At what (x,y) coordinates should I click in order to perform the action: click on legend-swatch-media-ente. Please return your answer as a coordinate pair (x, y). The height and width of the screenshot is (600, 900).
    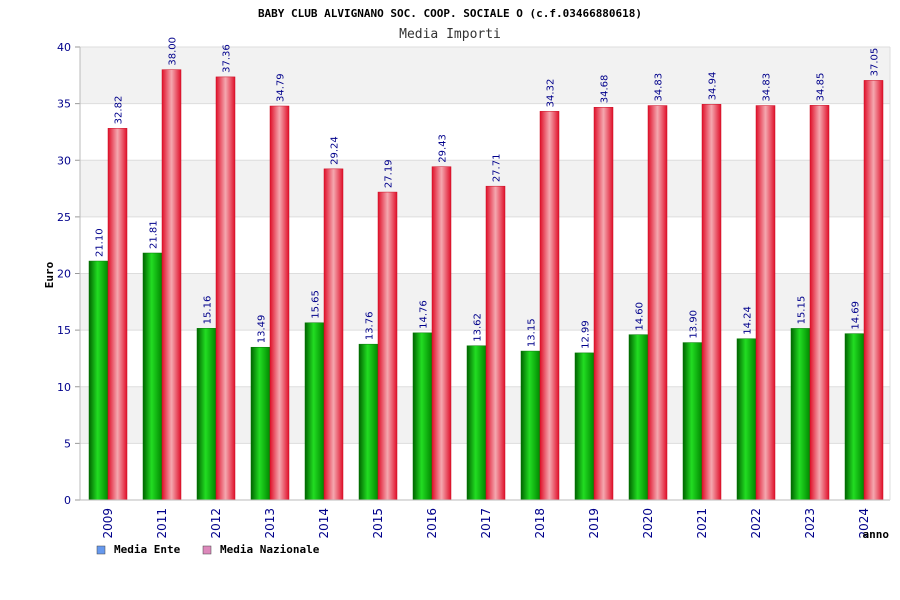
    Looking at the image, I should click on (101, 550).